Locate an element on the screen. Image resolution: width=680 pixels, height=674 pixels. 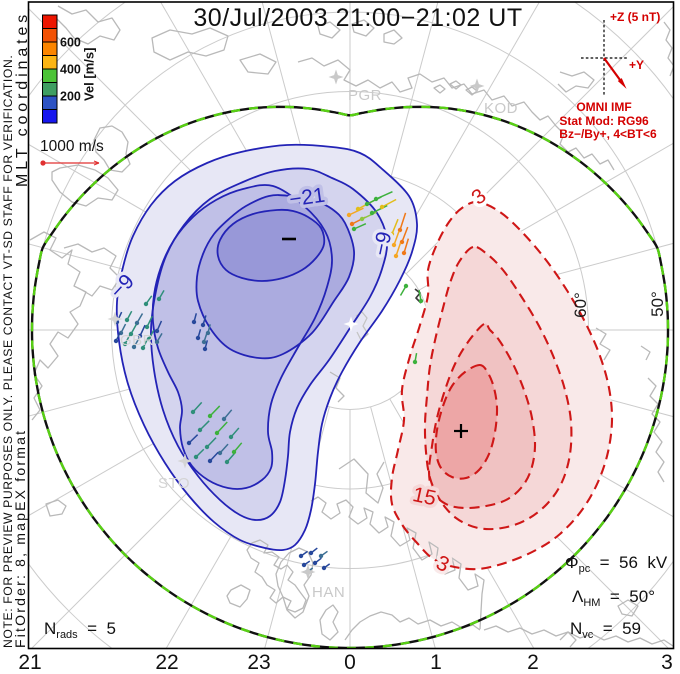
latitude-label: 50° is located at coordinates (657, 304).